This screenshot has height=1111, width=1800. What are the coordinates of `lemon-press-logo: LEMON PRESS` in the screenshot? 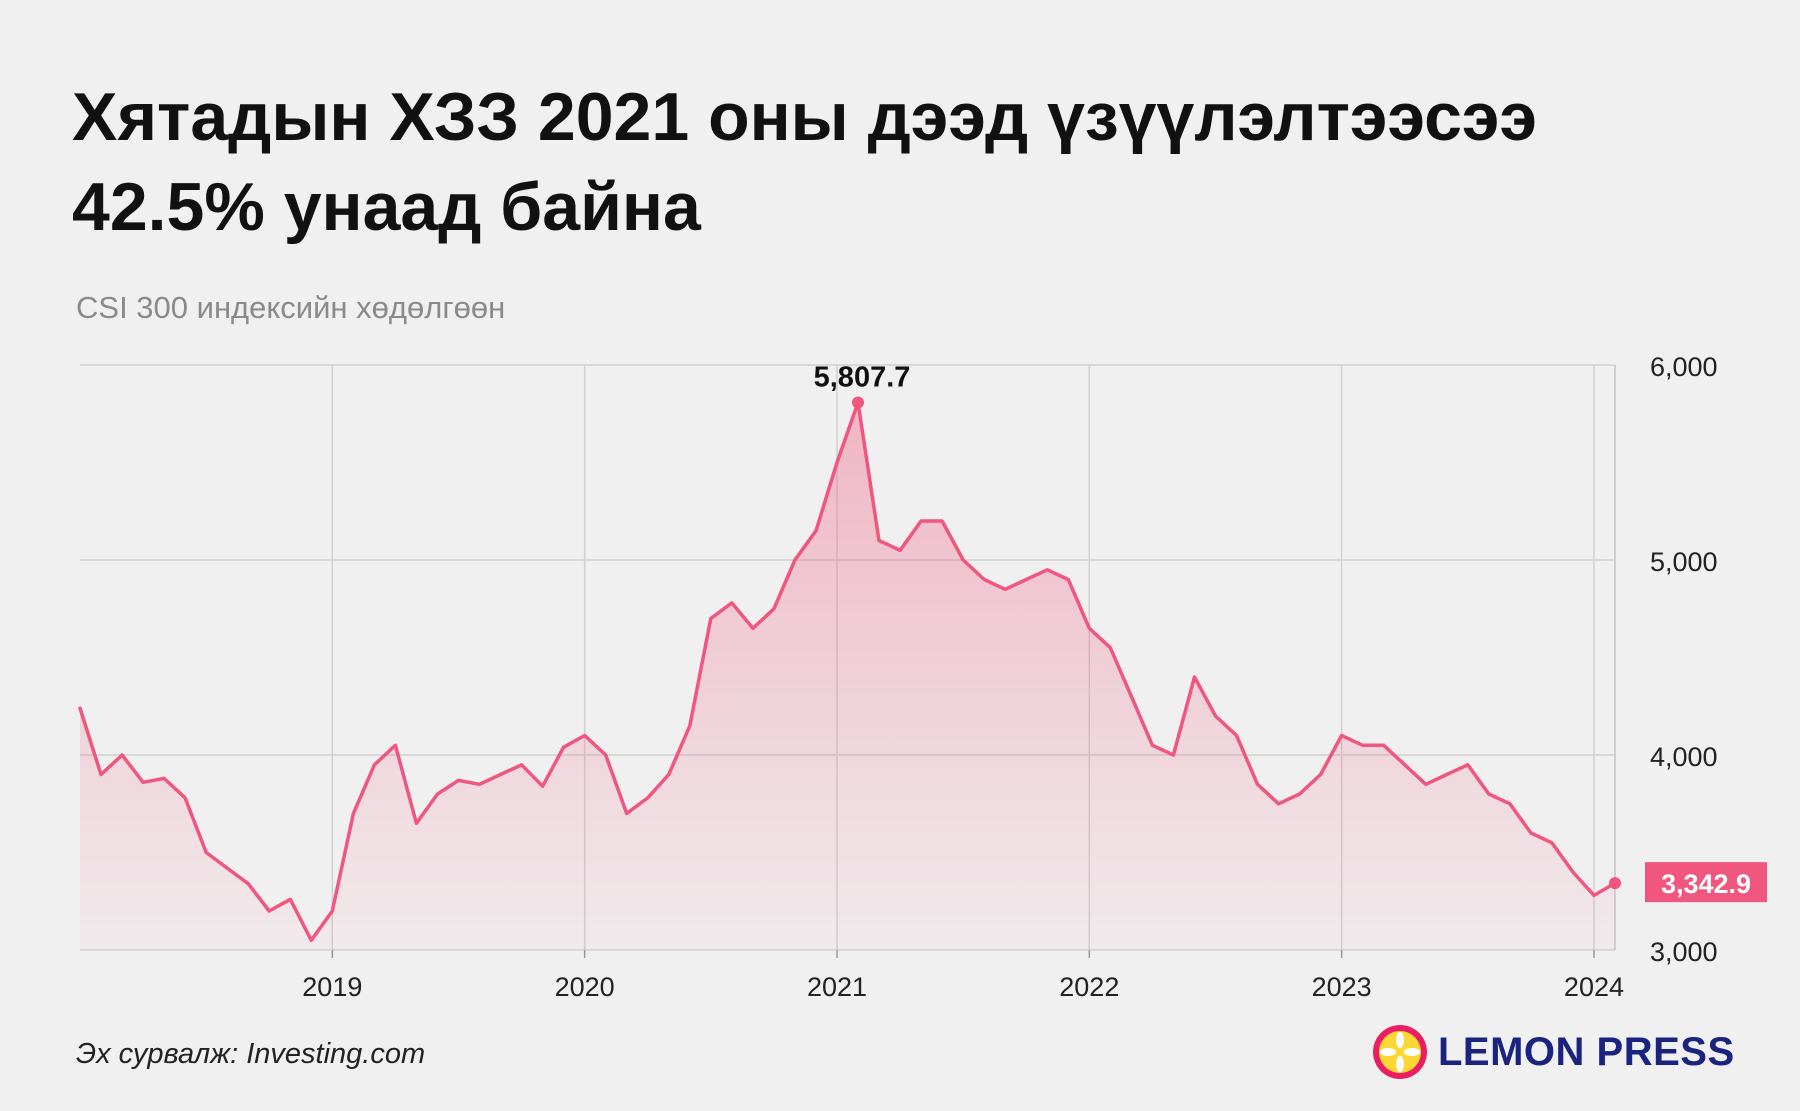 It's located at (1553, 1052).